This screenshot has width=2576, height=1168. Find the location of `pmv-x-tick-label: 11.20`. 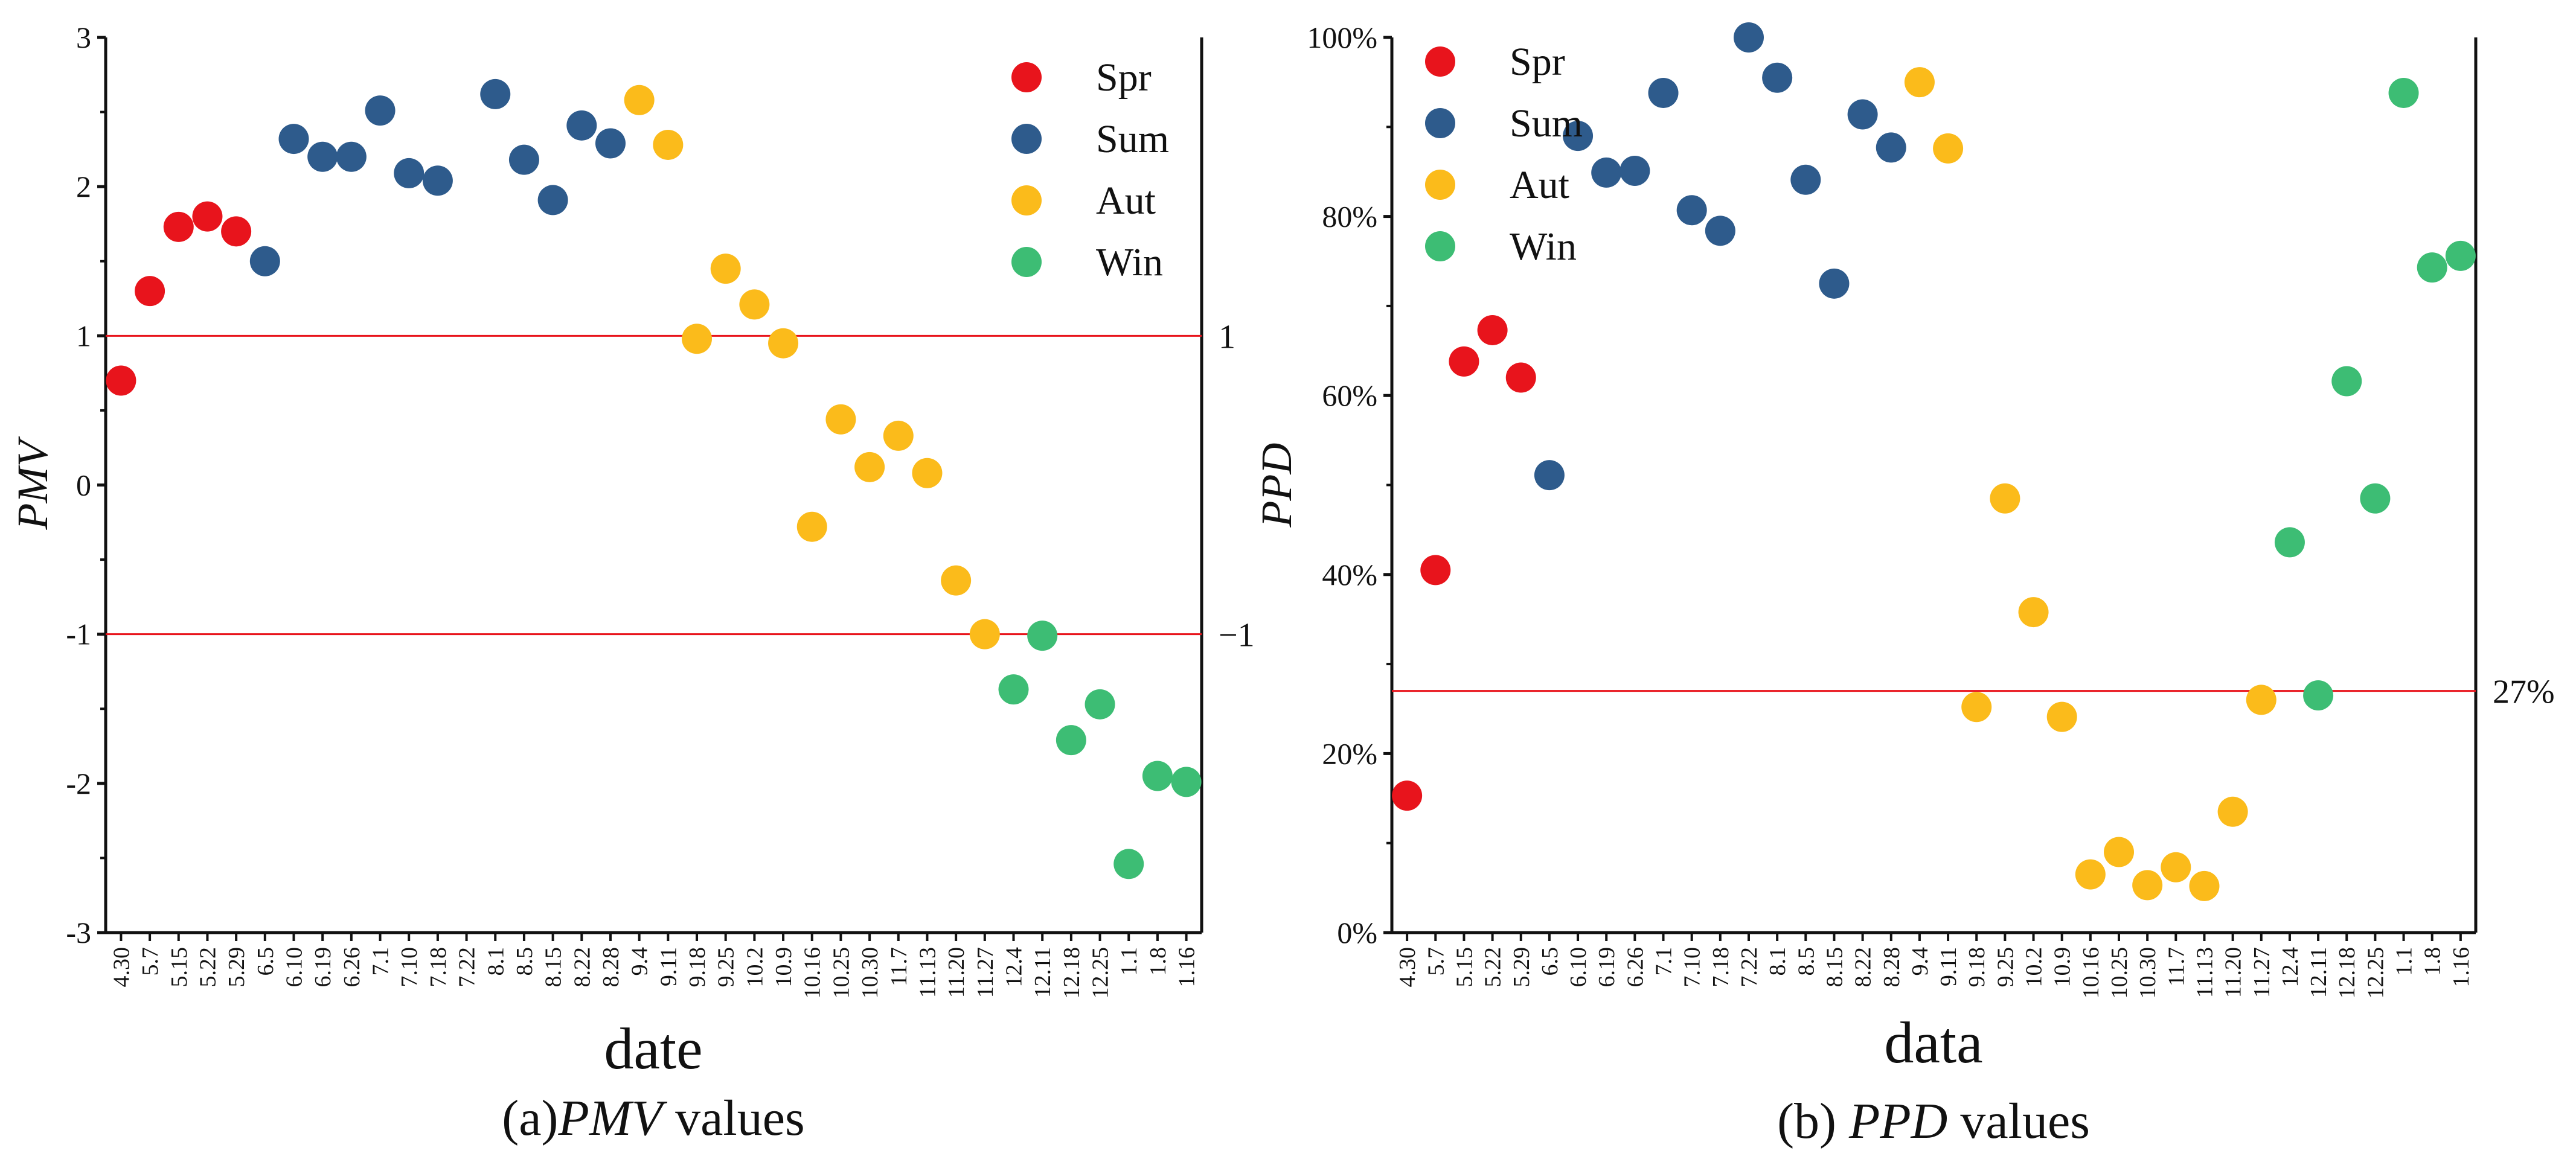

pmv-x-tick-label: 11.20 is located at coordinates (956, 972).